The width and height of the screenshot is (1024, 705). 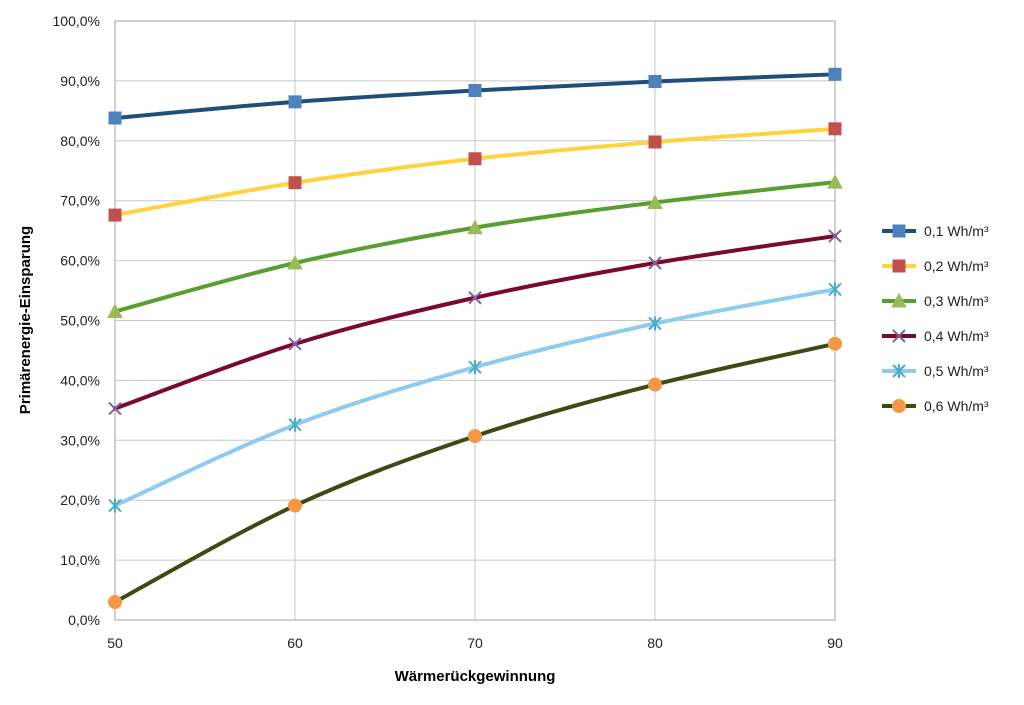 I want to click on x-axis-title: Wärmerückgewinnung, so click(x=475, y=676).